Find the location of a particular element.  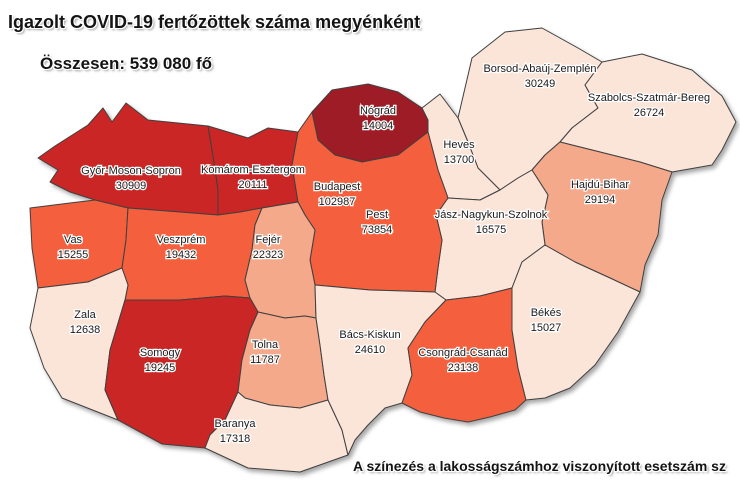

county-name-borsod-abauj-zemplen: Borsod-Abaúj-Zemplén is located at coordinates (539, 69).